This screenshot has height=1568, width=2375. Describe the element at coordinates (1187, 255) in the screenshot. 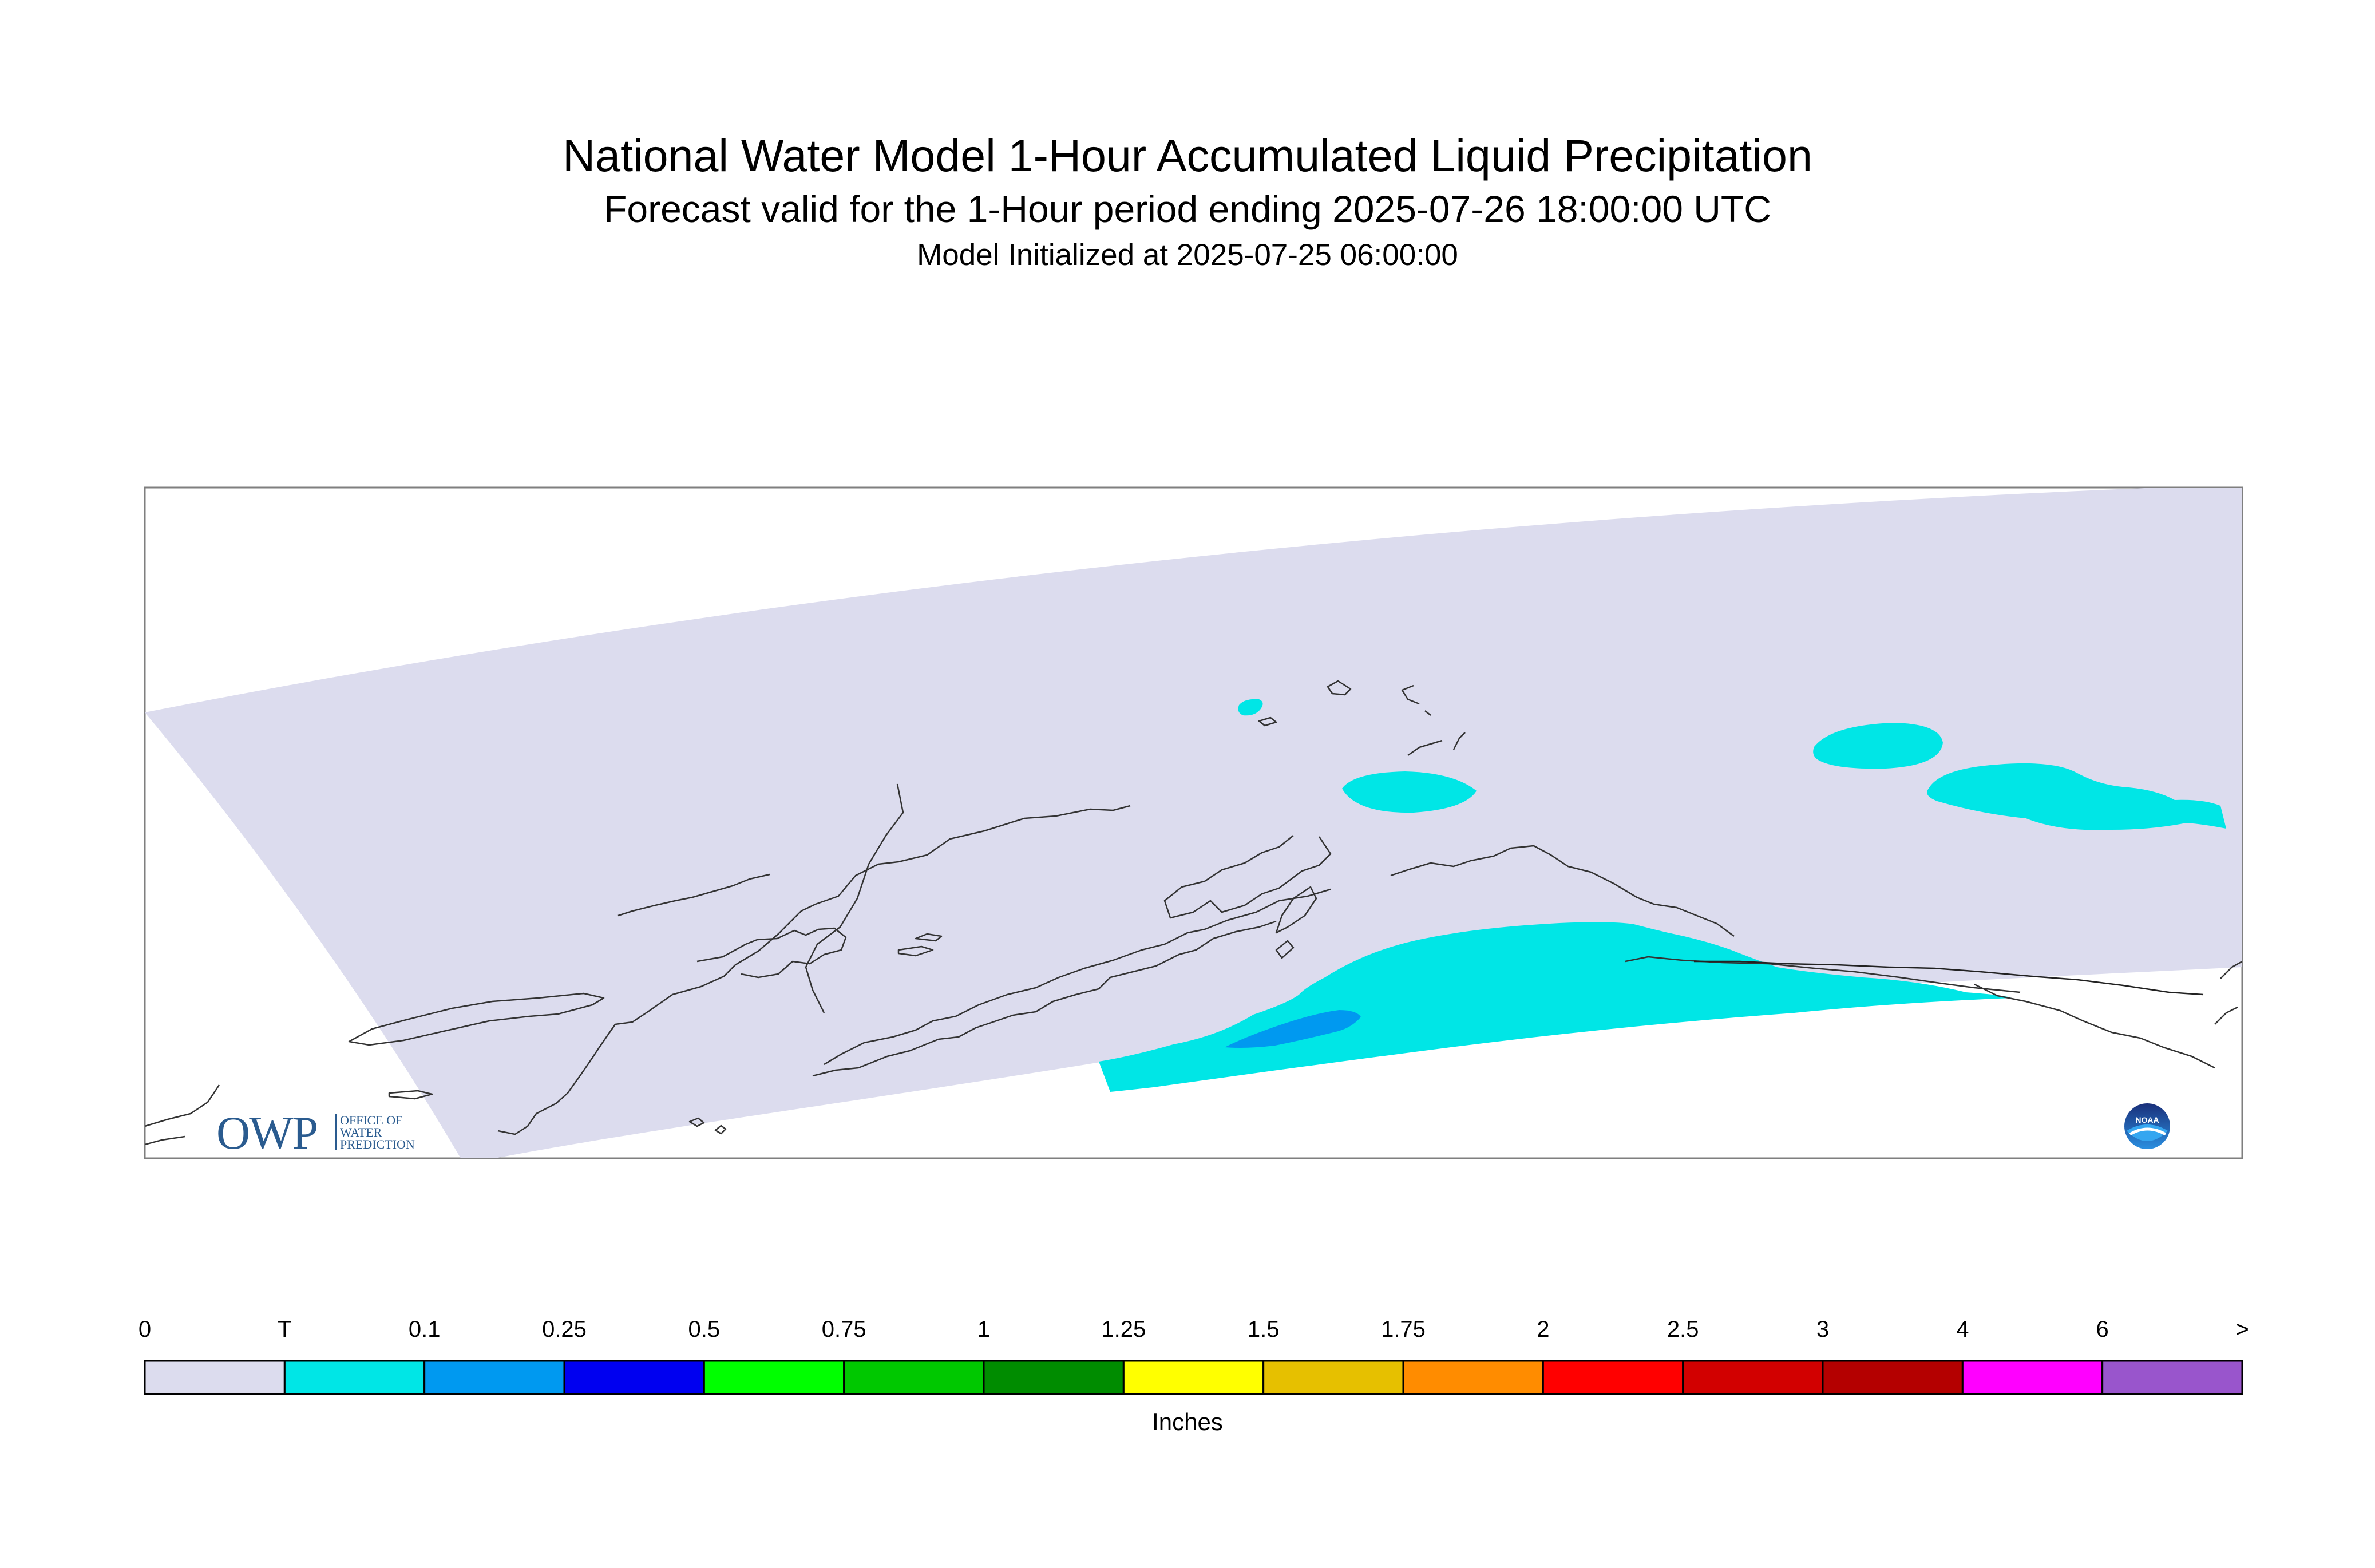

I see `model-initialized-subtitle: Model Initialized at 2025-07-25 06:00:00` at that location.